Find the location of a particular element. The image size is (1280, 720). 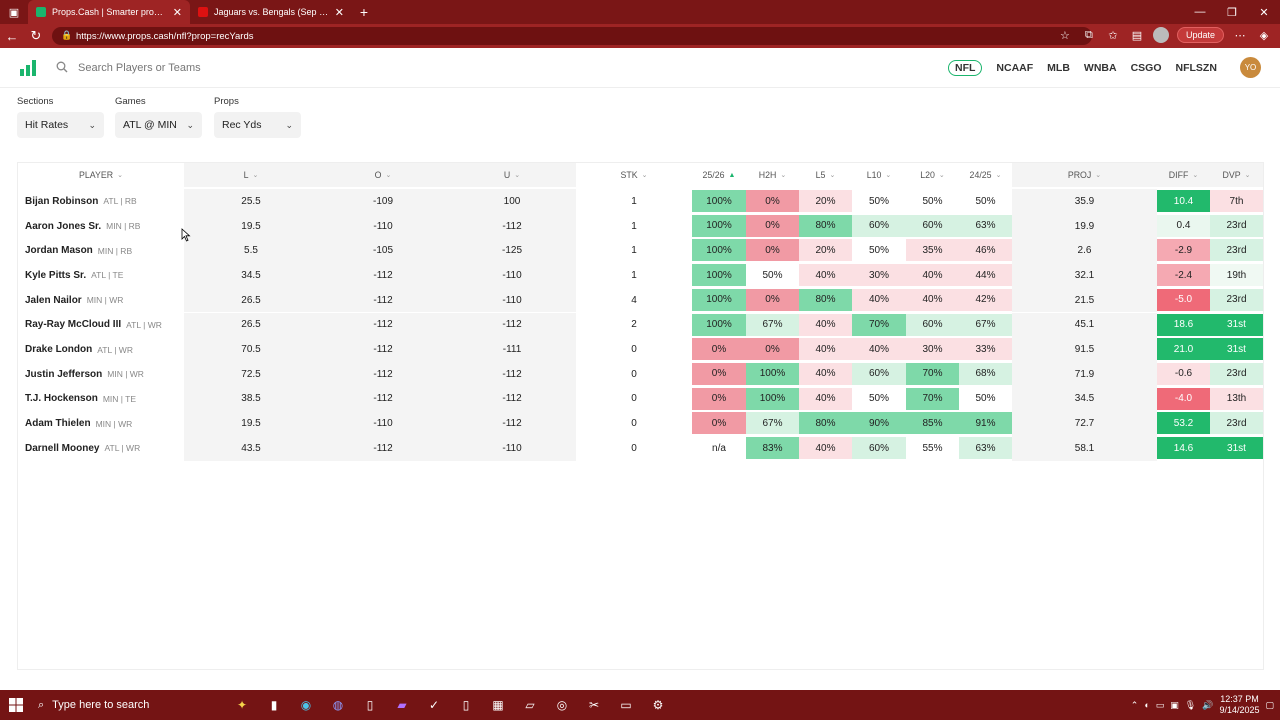

steam-icon: ✓ is located at coordinates (434, 705).